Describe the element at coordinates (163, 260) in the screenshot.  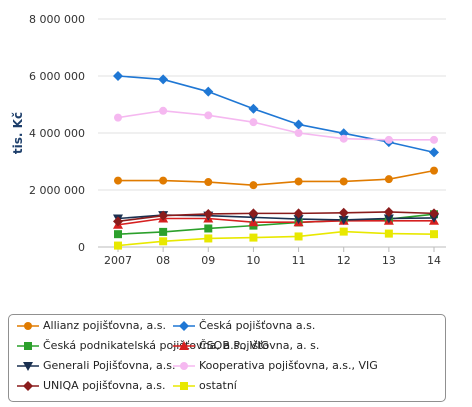
I see `x-tick-label: 08` at that location.